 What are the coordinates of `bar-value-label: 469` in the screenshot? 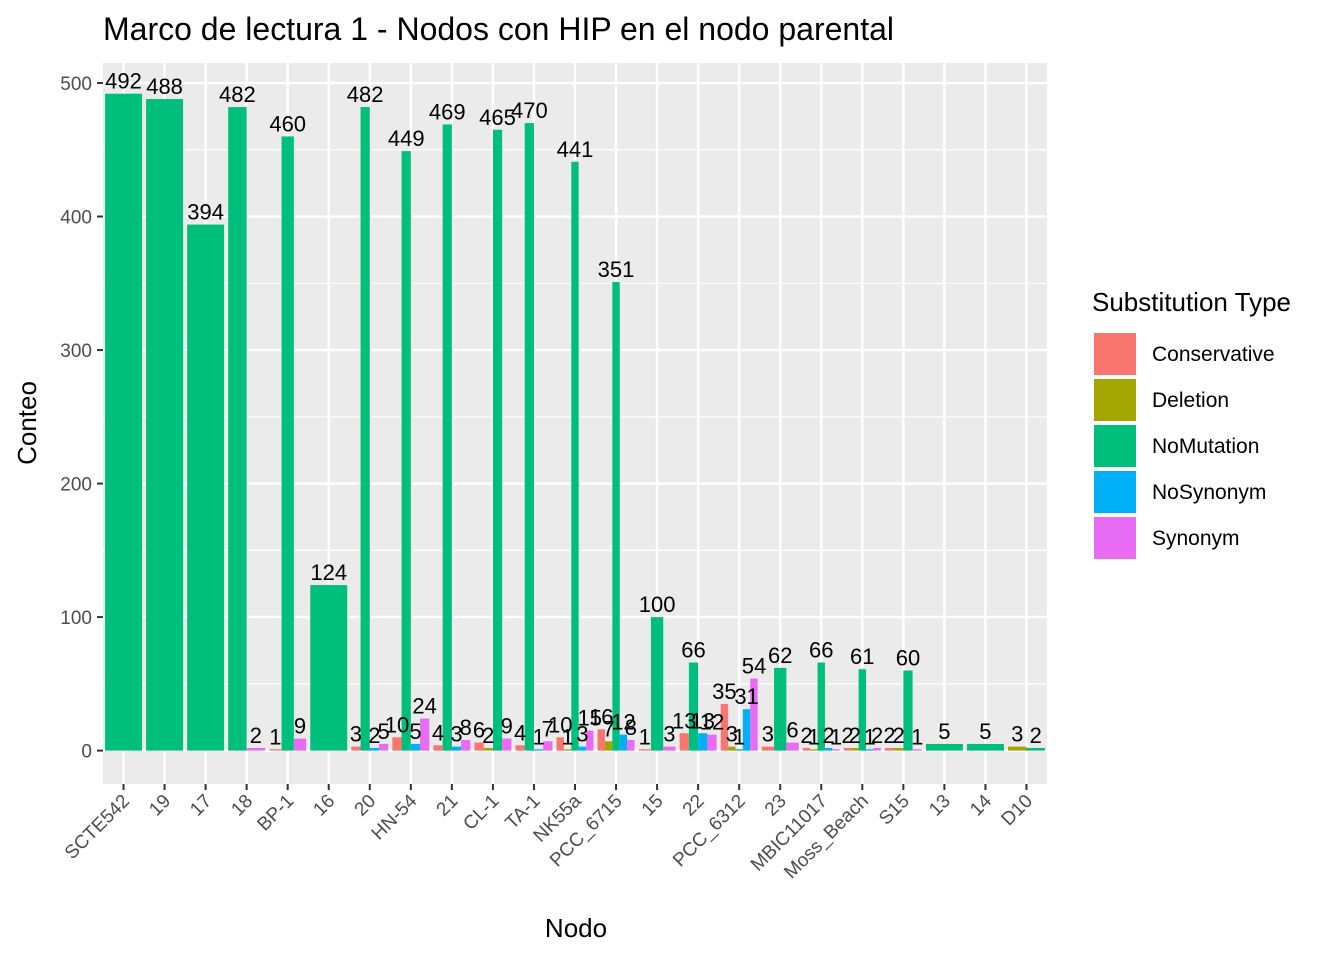 It's located at (447, 111).